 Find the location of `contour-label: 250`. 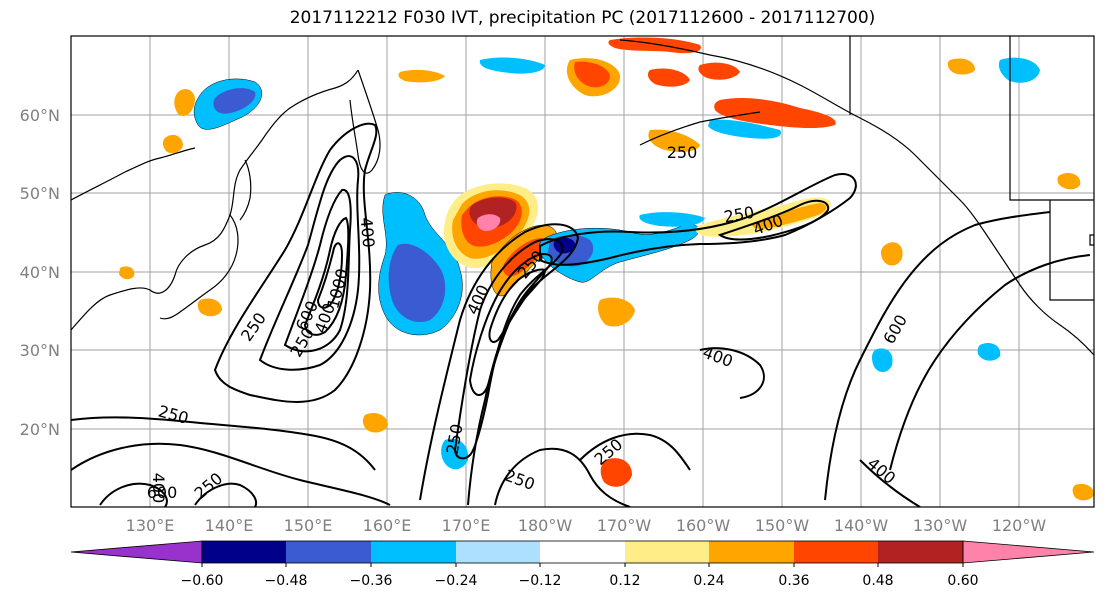

contour-label: 250 is located at coordinates (682, 152).